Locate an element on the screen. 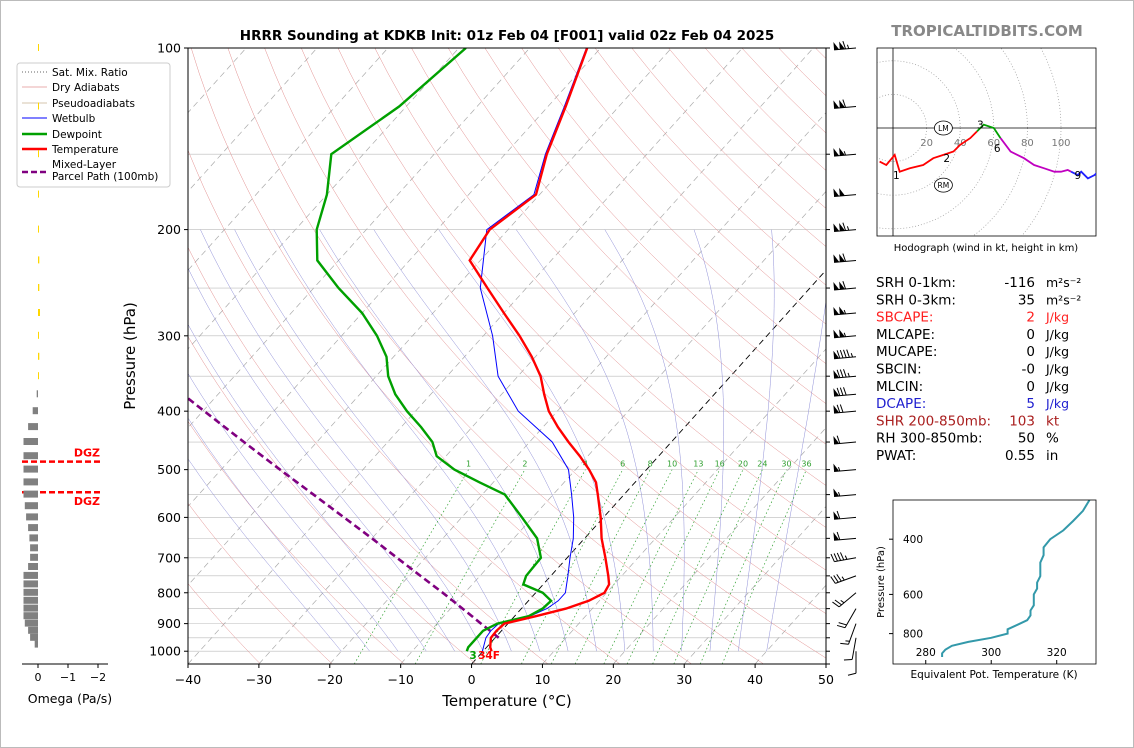 The width and height of the screenshot is (1134, 748). legend-label-parcel: Mixed-Layer Parcel Path (100mb) is located at coordinates (105, 171).